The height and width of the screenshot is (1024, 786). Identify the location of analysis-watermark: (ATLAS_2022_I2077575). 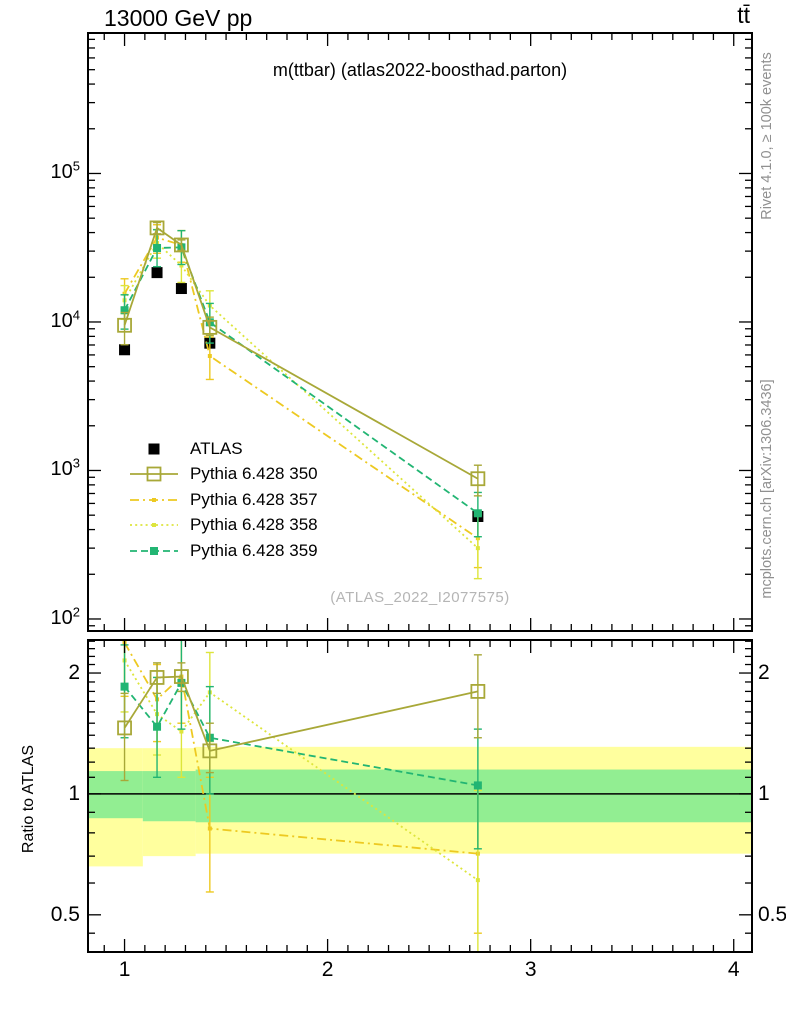
(420, 597).